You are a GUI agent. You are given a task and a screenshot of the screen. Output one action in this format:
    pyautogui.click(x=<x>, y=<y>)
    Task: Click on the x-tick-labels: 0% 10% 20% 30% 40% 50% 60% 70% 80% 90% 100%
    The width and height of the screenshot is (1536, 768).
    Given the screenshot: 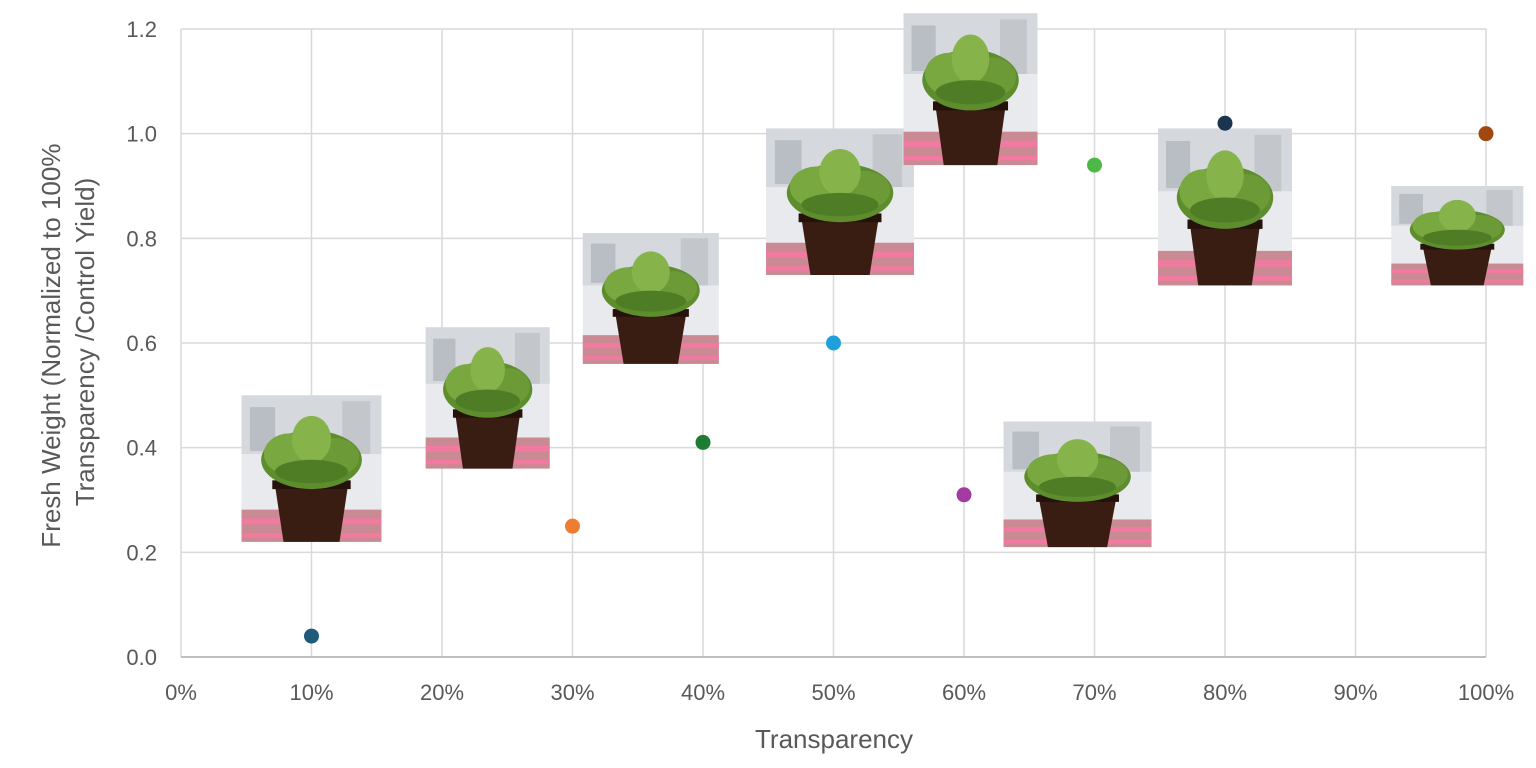 What is the action you would take?
    pyautogui.click(x=839, y=692)
    